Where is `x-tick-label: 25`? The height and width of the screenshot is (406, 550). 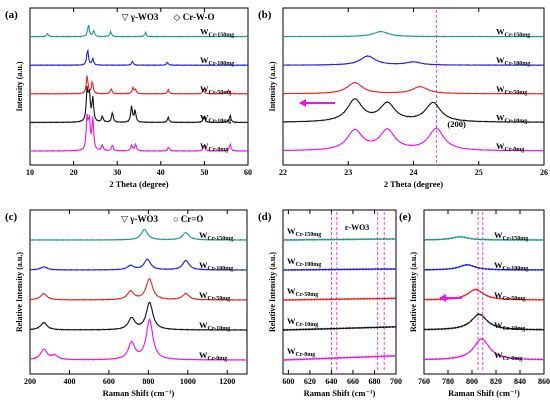 x-tick-label: 25 is located at coordinates (479, 172).